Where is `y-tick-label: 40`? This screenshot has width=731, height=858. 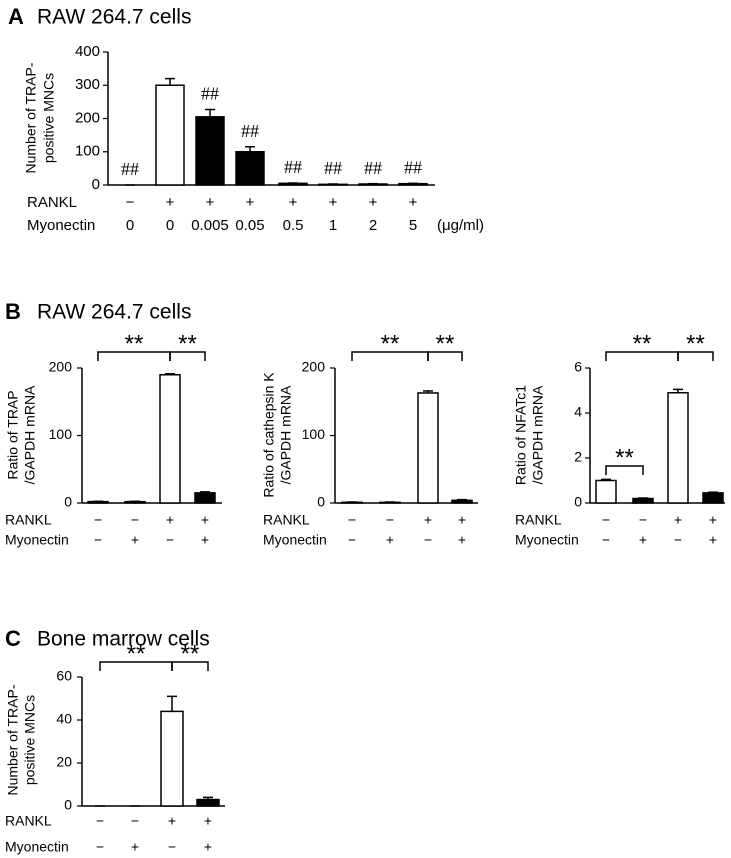 y-tick-label: 40 is located at coordinates (64, 719).